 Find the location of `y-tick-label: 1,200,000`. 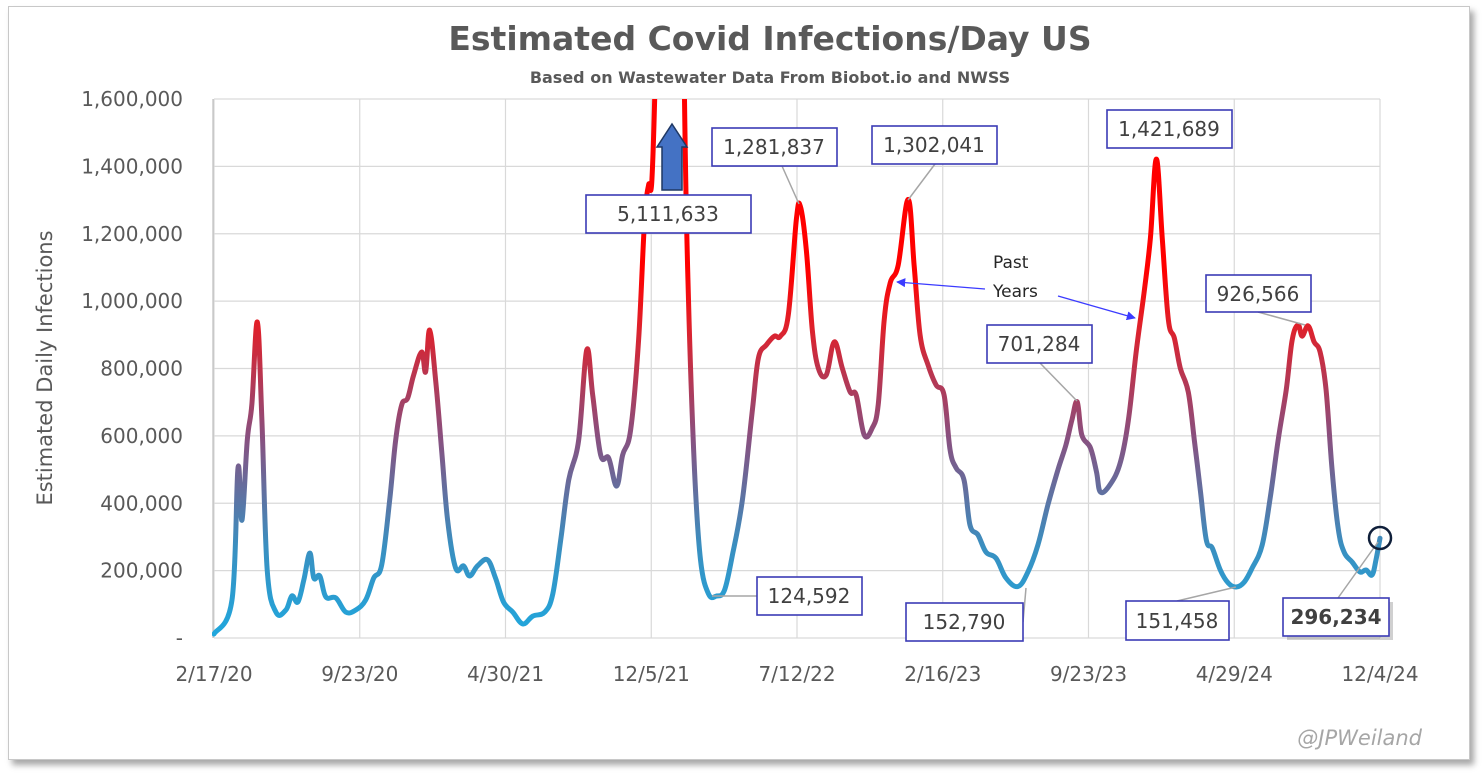

y-tick-label: 1,200,000 is located at coordinates (132, 234).